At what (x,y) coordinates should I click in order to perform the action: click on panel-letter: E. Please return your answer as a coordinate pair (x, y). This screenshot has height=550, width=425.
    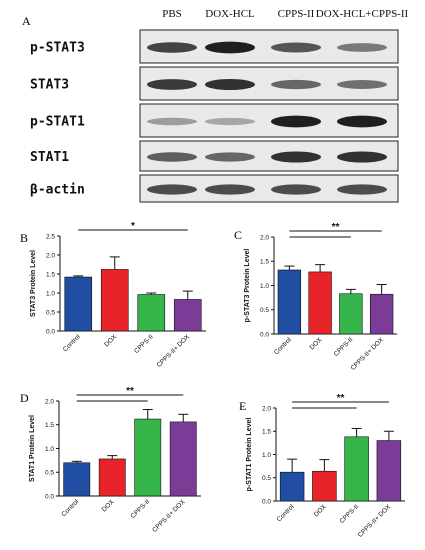
    Looking at the image, I should click on (242, 406).